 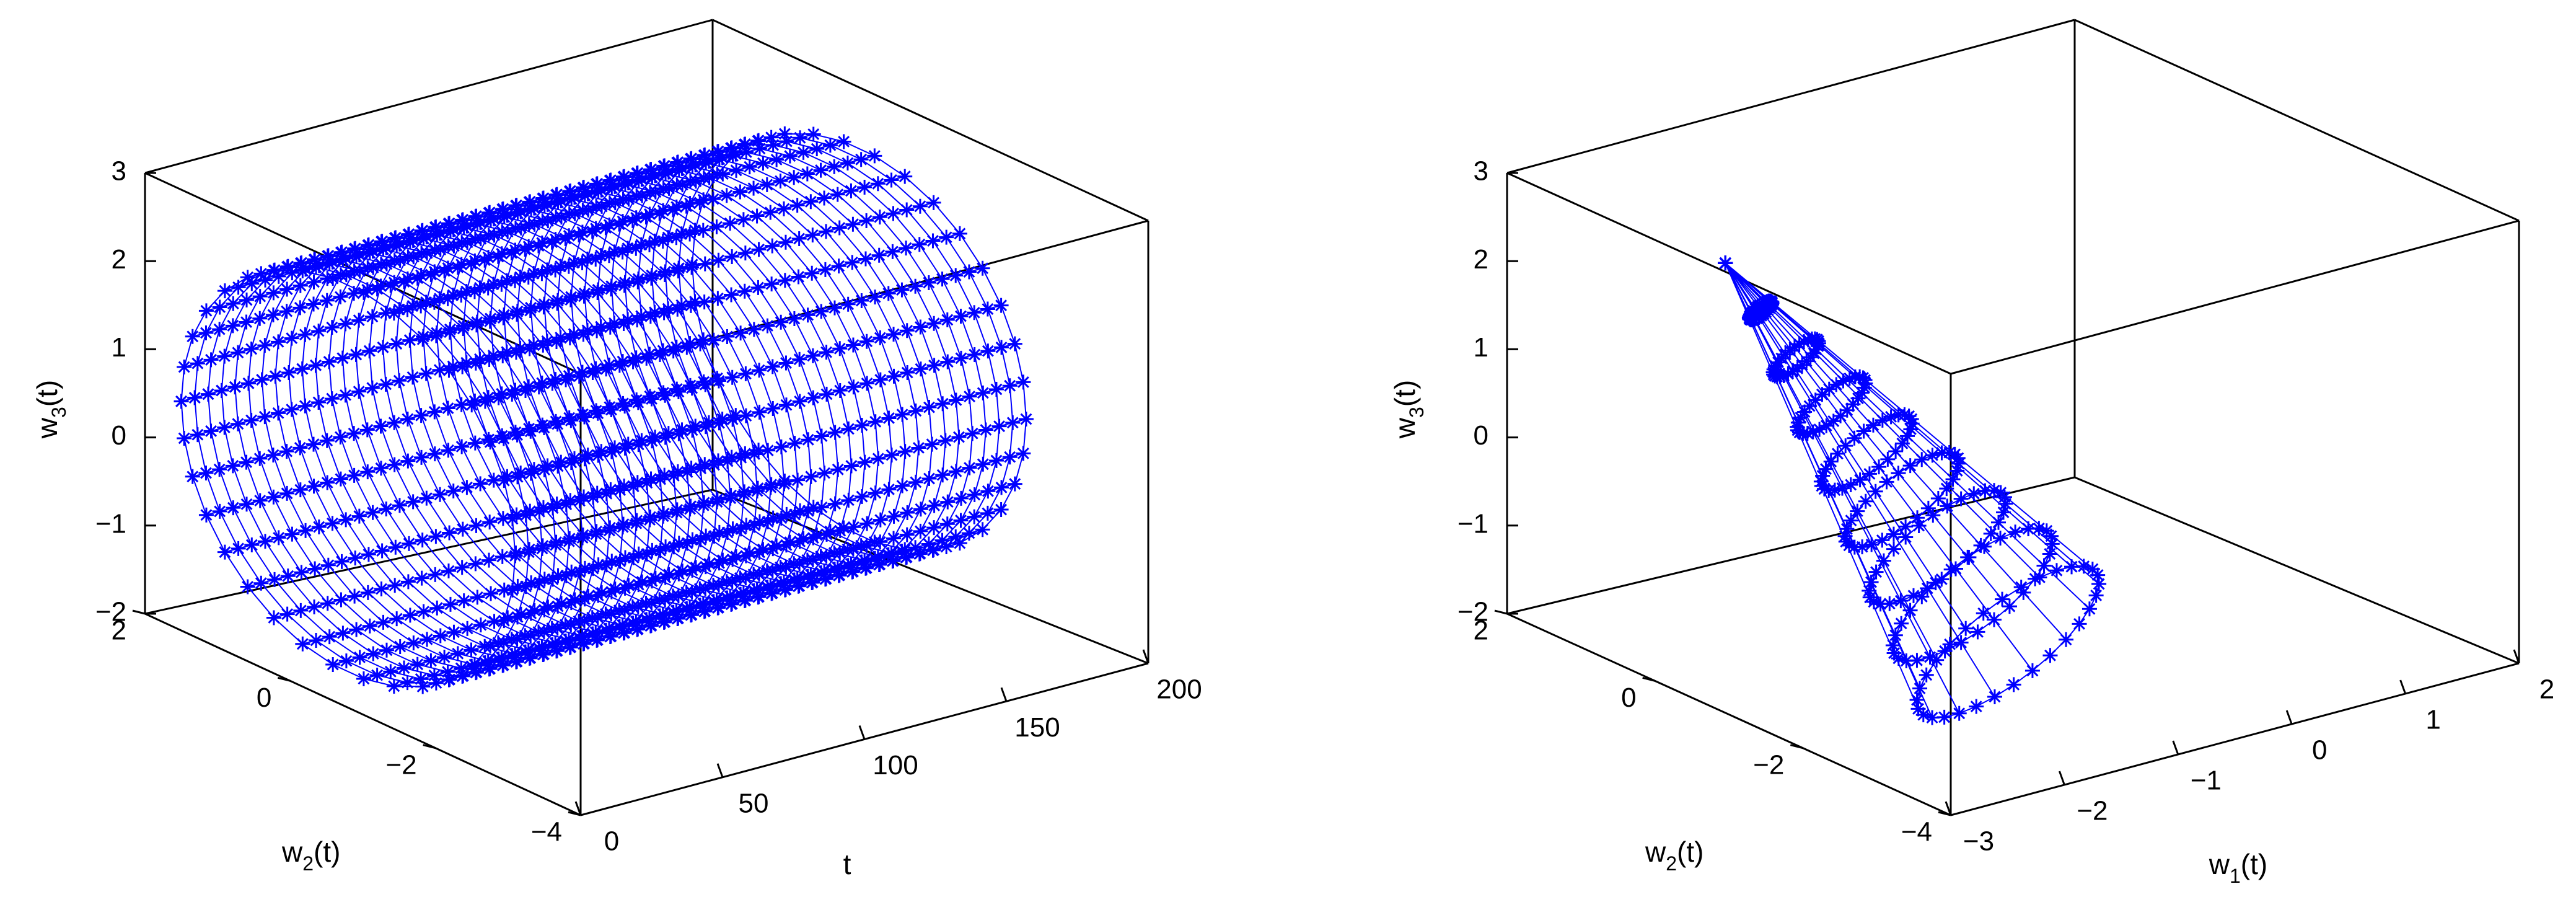 I want to click on right-zlabel: w3(t), so click(x=1409, y=409).